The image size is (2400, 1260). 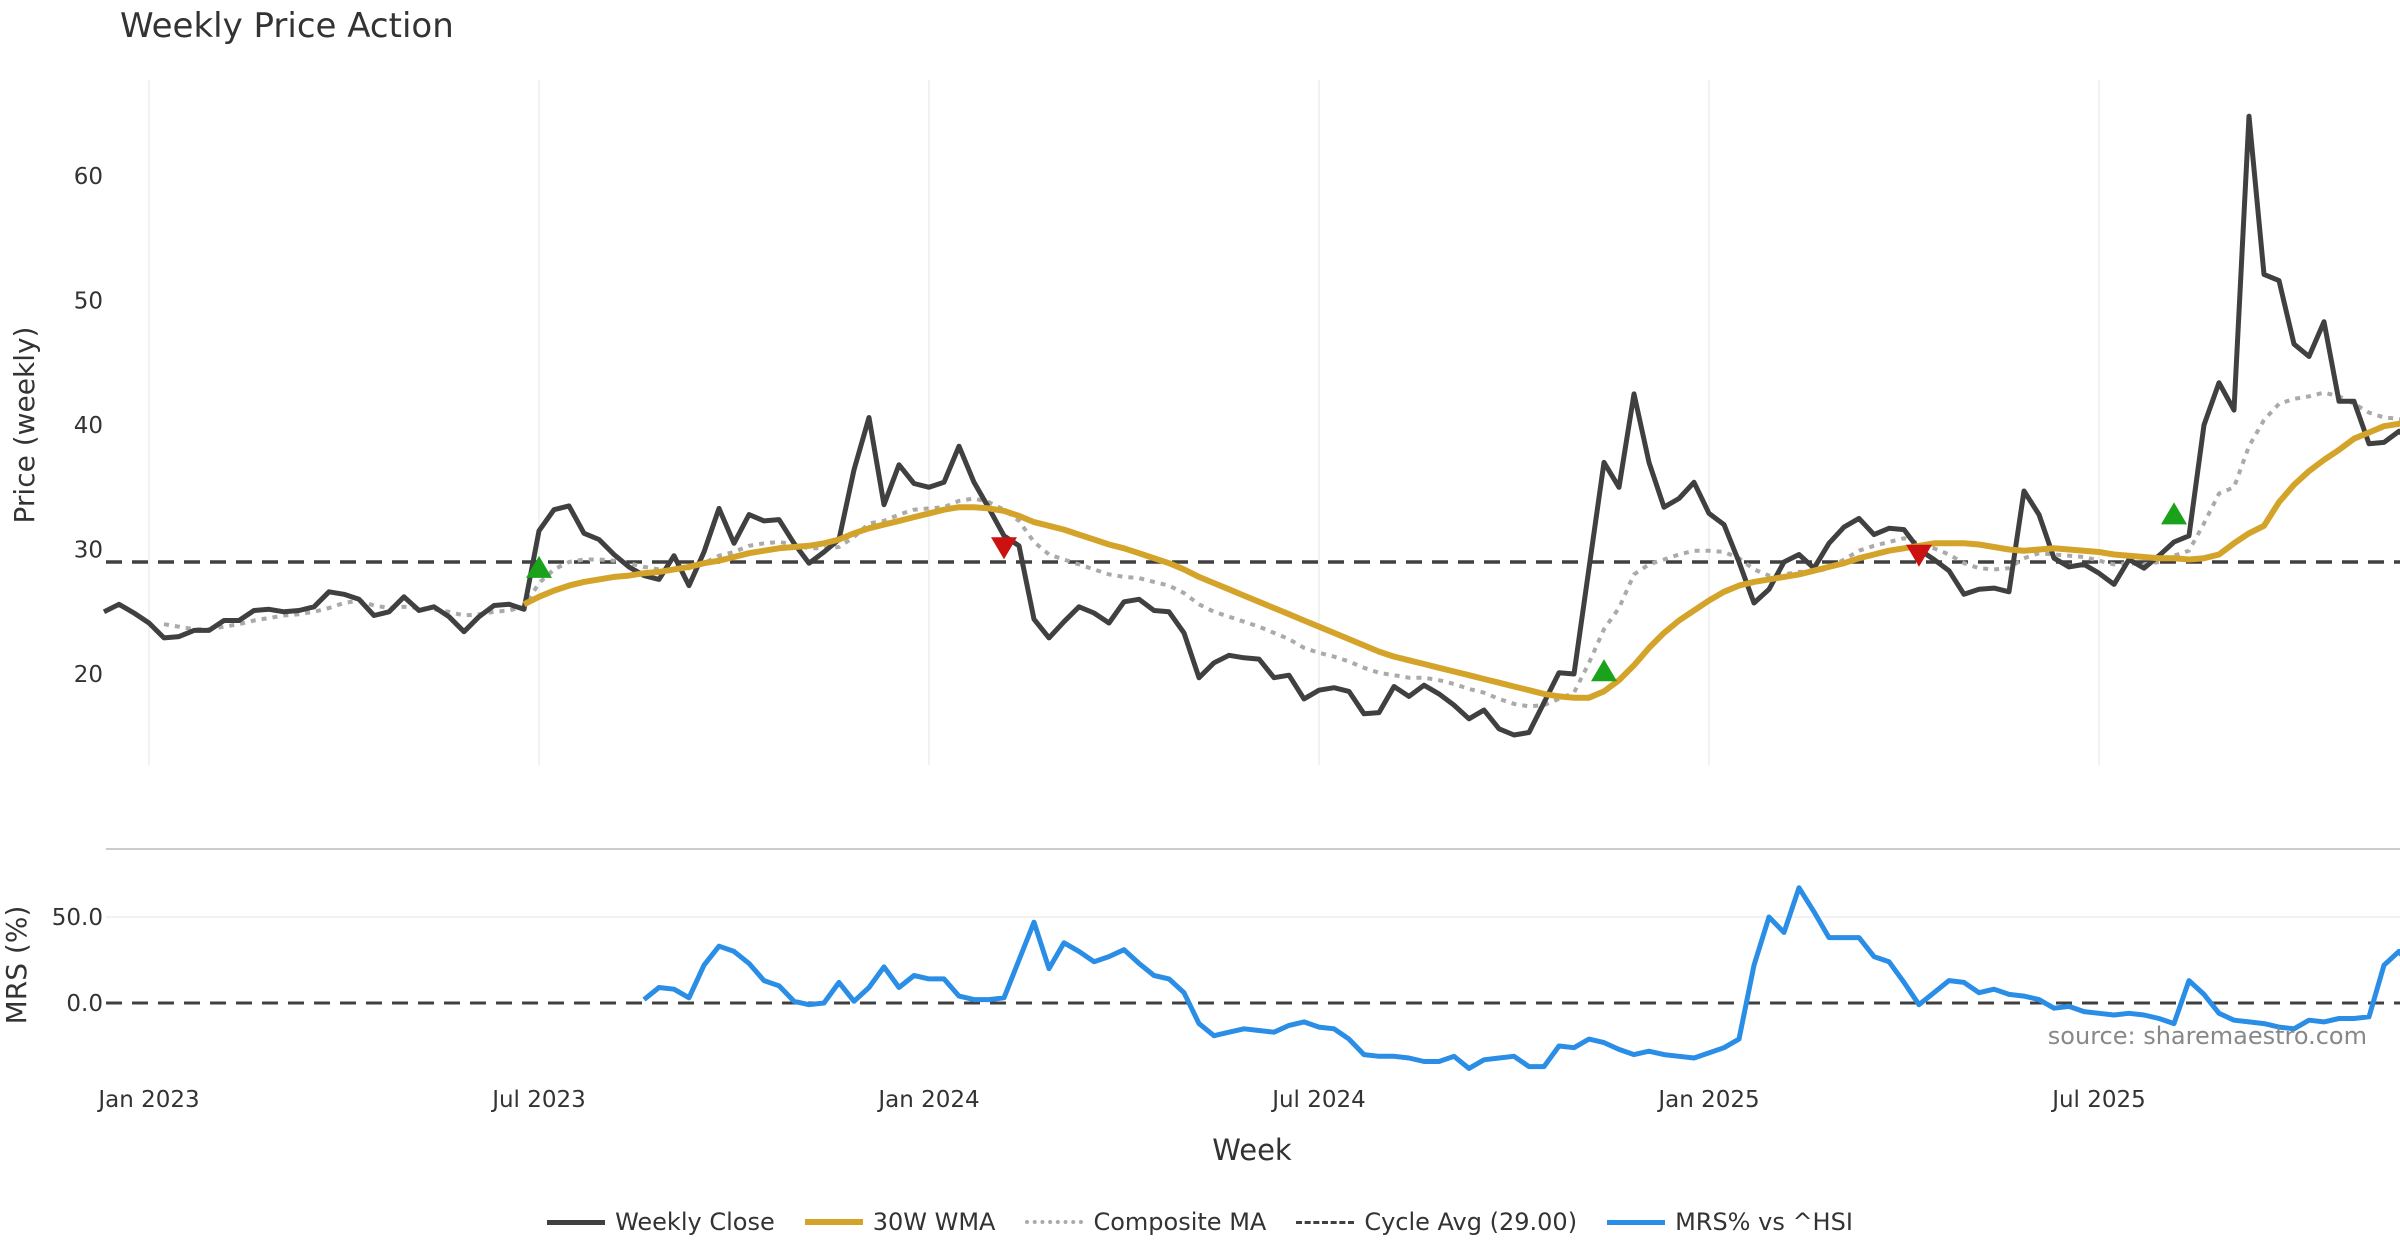 I want to click on legend-swatch-composite-ma, so click(x=1054, y=1222).